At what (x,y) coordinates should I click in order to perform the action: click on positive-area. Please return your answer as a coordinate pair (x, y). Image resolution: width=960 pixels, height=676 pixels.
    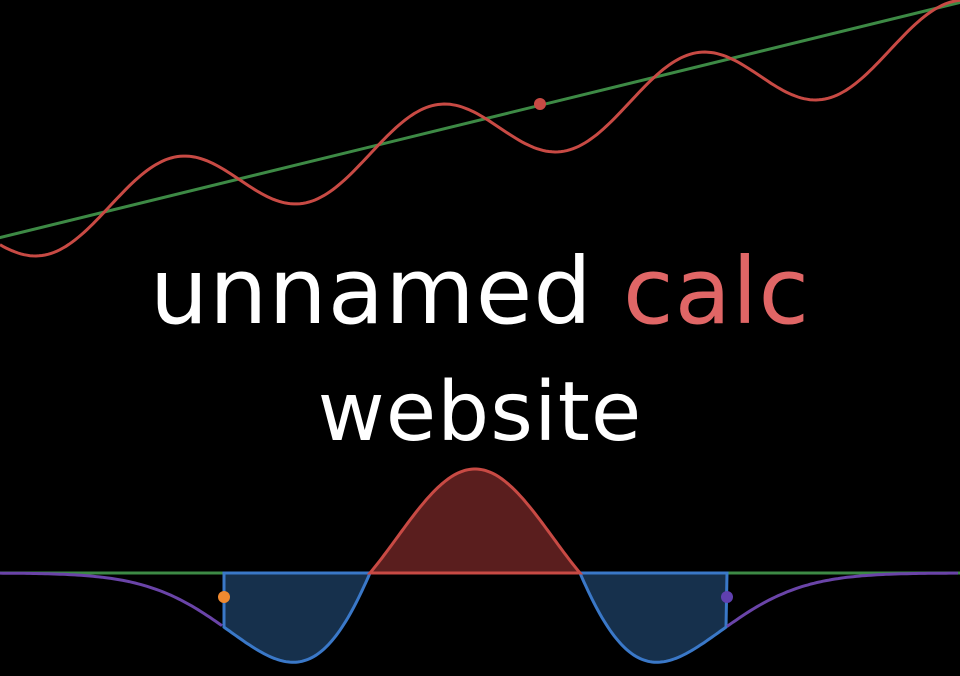
    Looking at the image, I should click on (475, 521).